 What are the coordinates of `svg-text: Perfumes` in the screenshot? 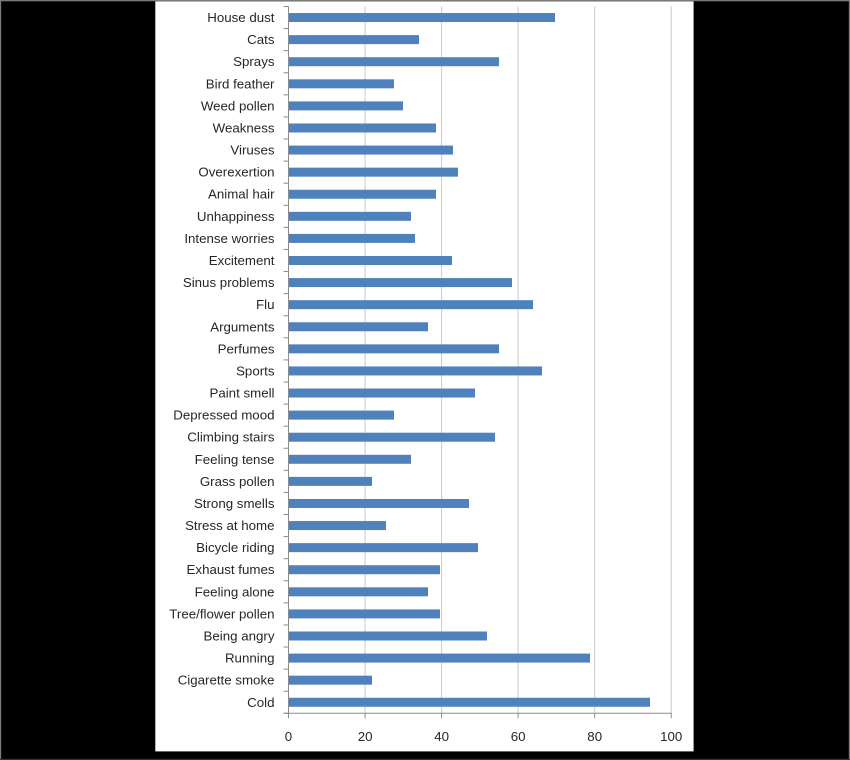 It's located at (246, 348).